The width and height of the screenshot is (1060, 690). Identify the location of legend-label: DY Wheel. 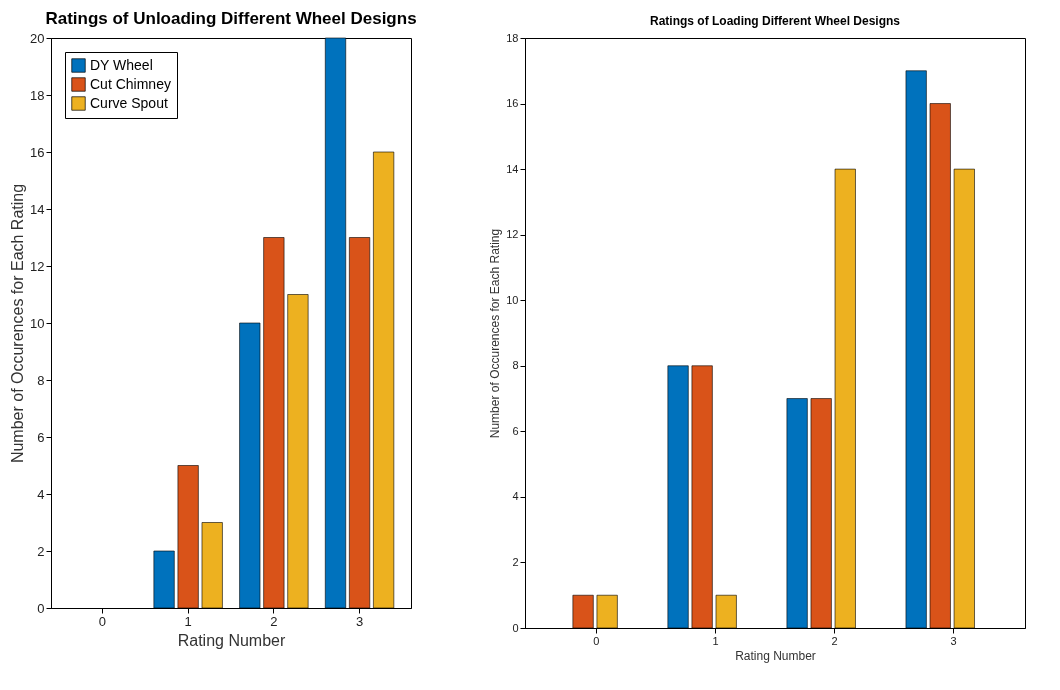
(121, 64).